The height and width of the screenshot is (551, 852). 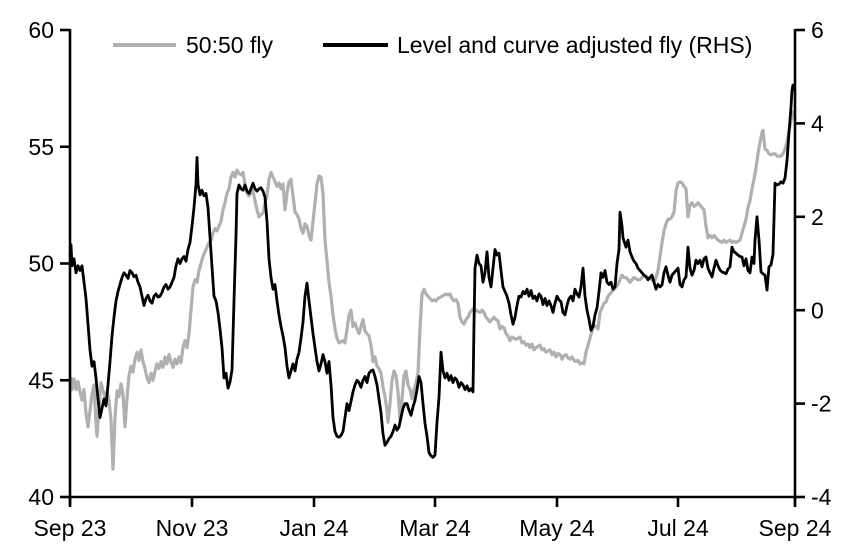 I want to click on y-axis-right-tick-label: 0, so click(x=817, y=310).